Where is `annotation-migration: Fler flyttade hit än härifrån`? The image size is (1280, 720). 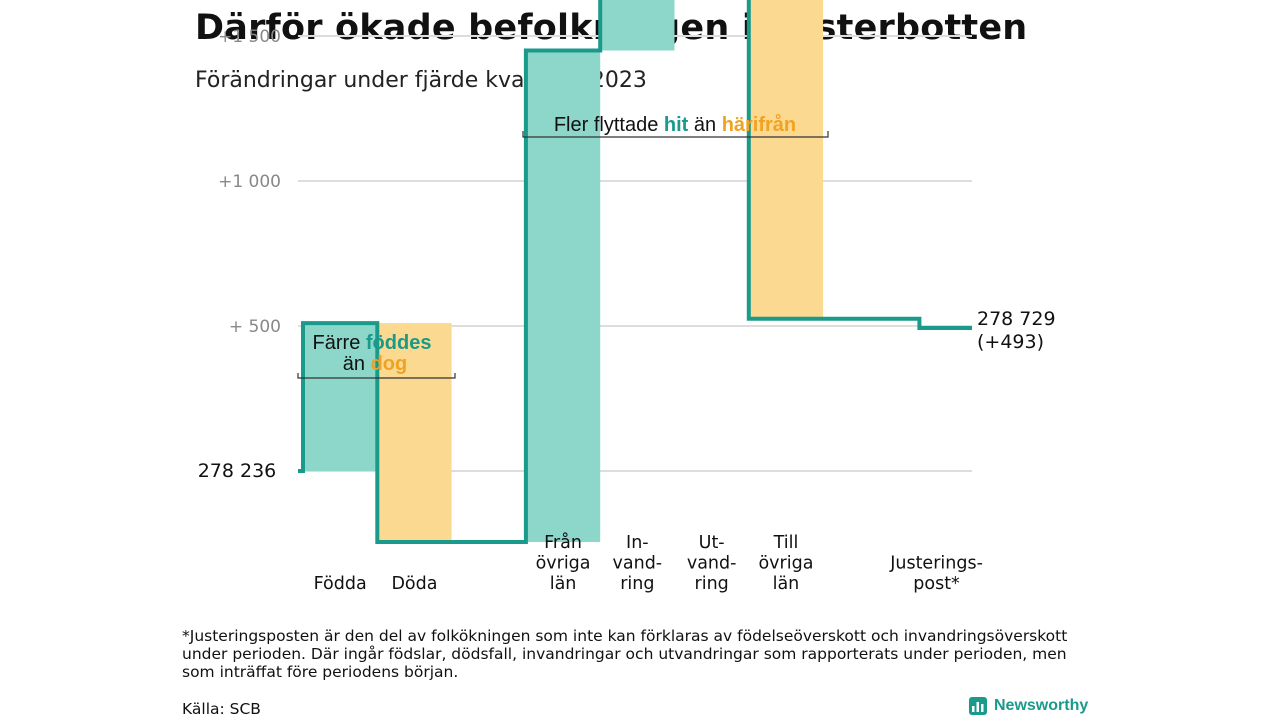
annotation-migration: Fler flyttade hit än härifrån is located at coordinates (675, 124).